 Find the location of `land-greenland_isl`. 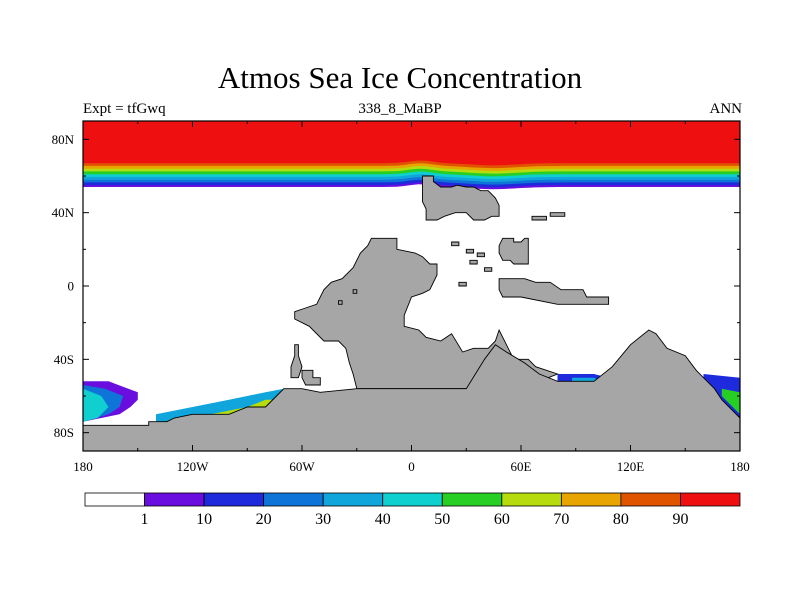

land-greenland_isl is located at coordinates (311, 377).